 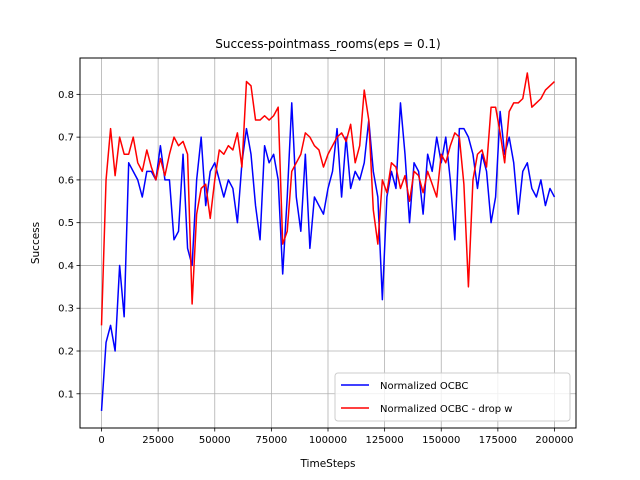 I want to click on y-tick-label: 0.5, so click(x=66, y=223).